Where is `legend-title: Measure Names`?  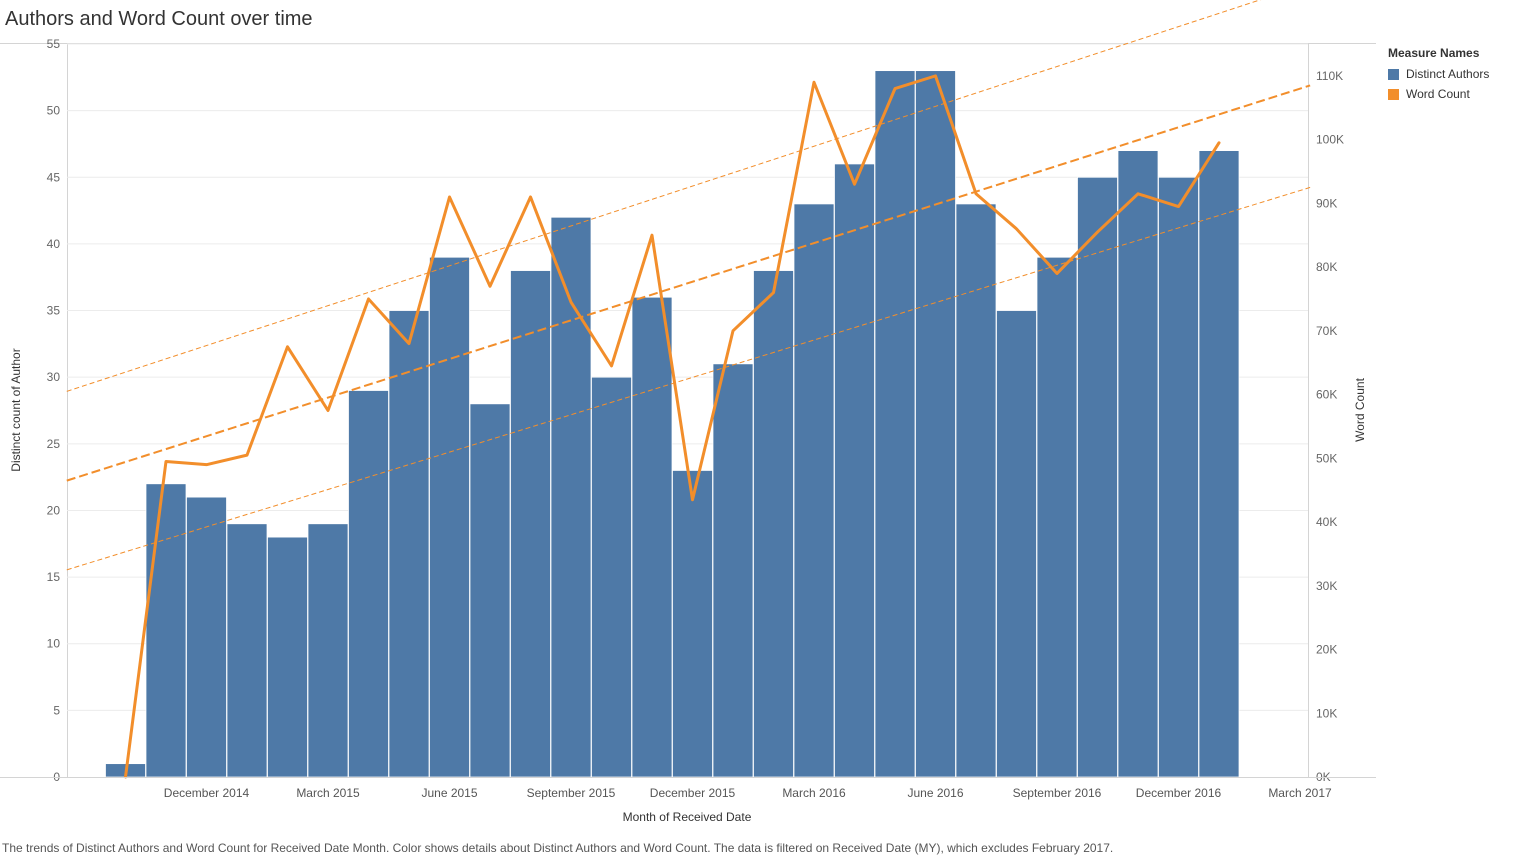
legend-title: Measure Names is located at coordinates (1434, 53).